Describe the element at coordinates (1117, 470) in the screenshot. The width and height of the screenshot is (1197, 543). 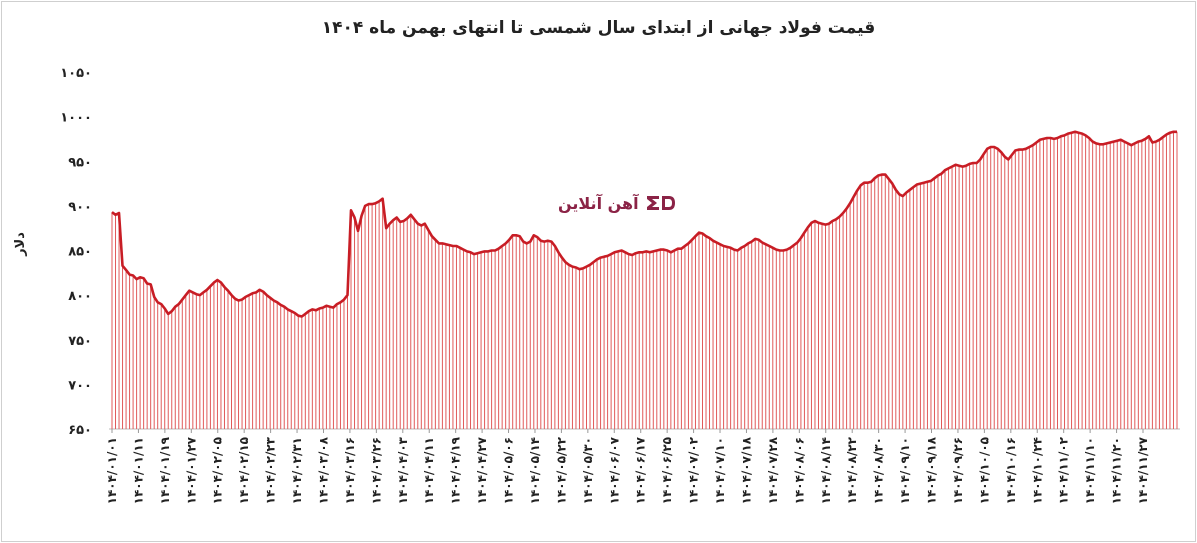
I see `x-tick-label: ۱۴۰۴/۱۱/۲۰` at that location.